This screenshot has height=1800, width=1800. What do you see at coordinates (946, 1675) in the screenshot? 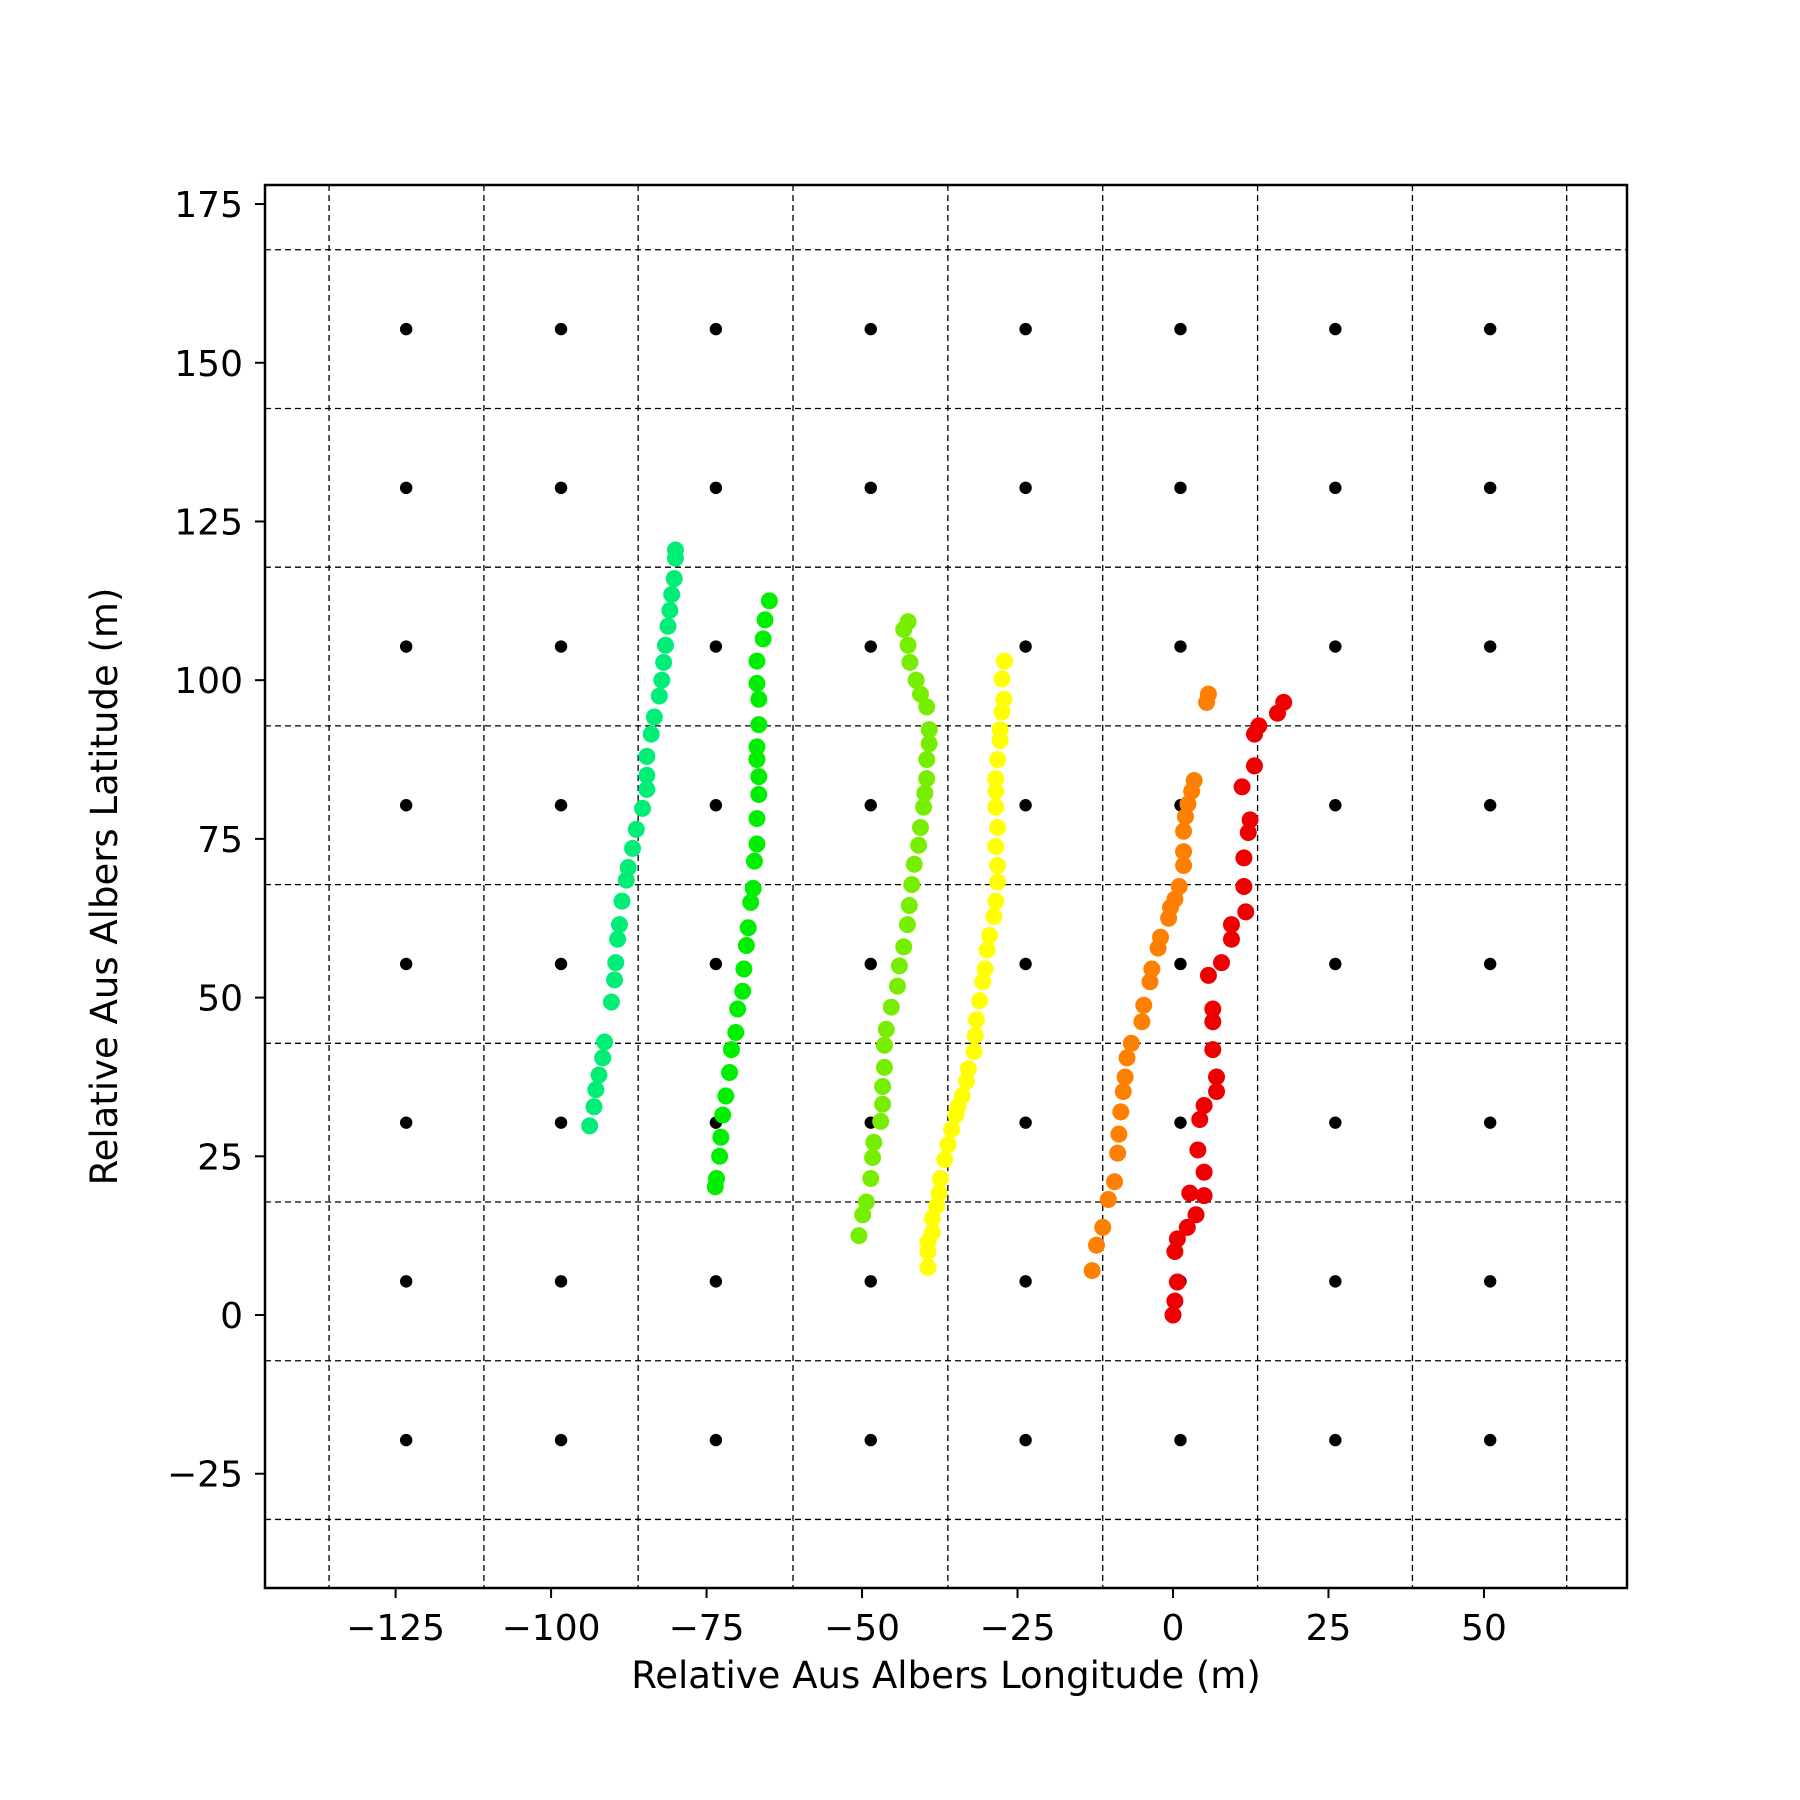
I see `x-axis-label: Relative Aus Albers Longitude (m)` at bounding box center [946, 1675].